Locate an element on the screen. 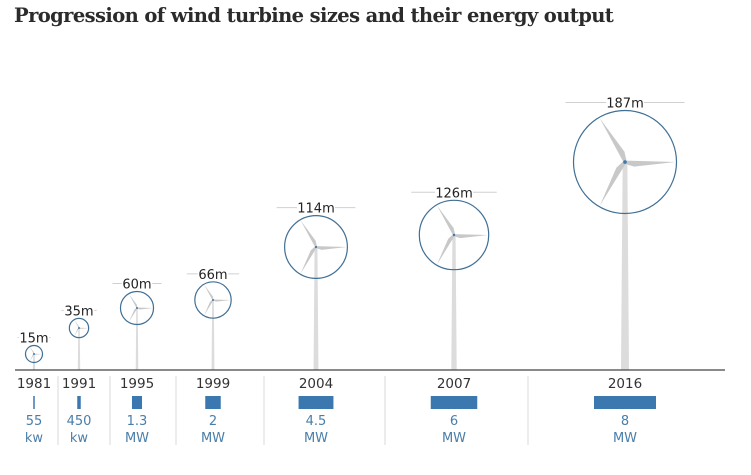 The image size is (751, 475). output-bar-1981 is located at coordinates (34, 402).